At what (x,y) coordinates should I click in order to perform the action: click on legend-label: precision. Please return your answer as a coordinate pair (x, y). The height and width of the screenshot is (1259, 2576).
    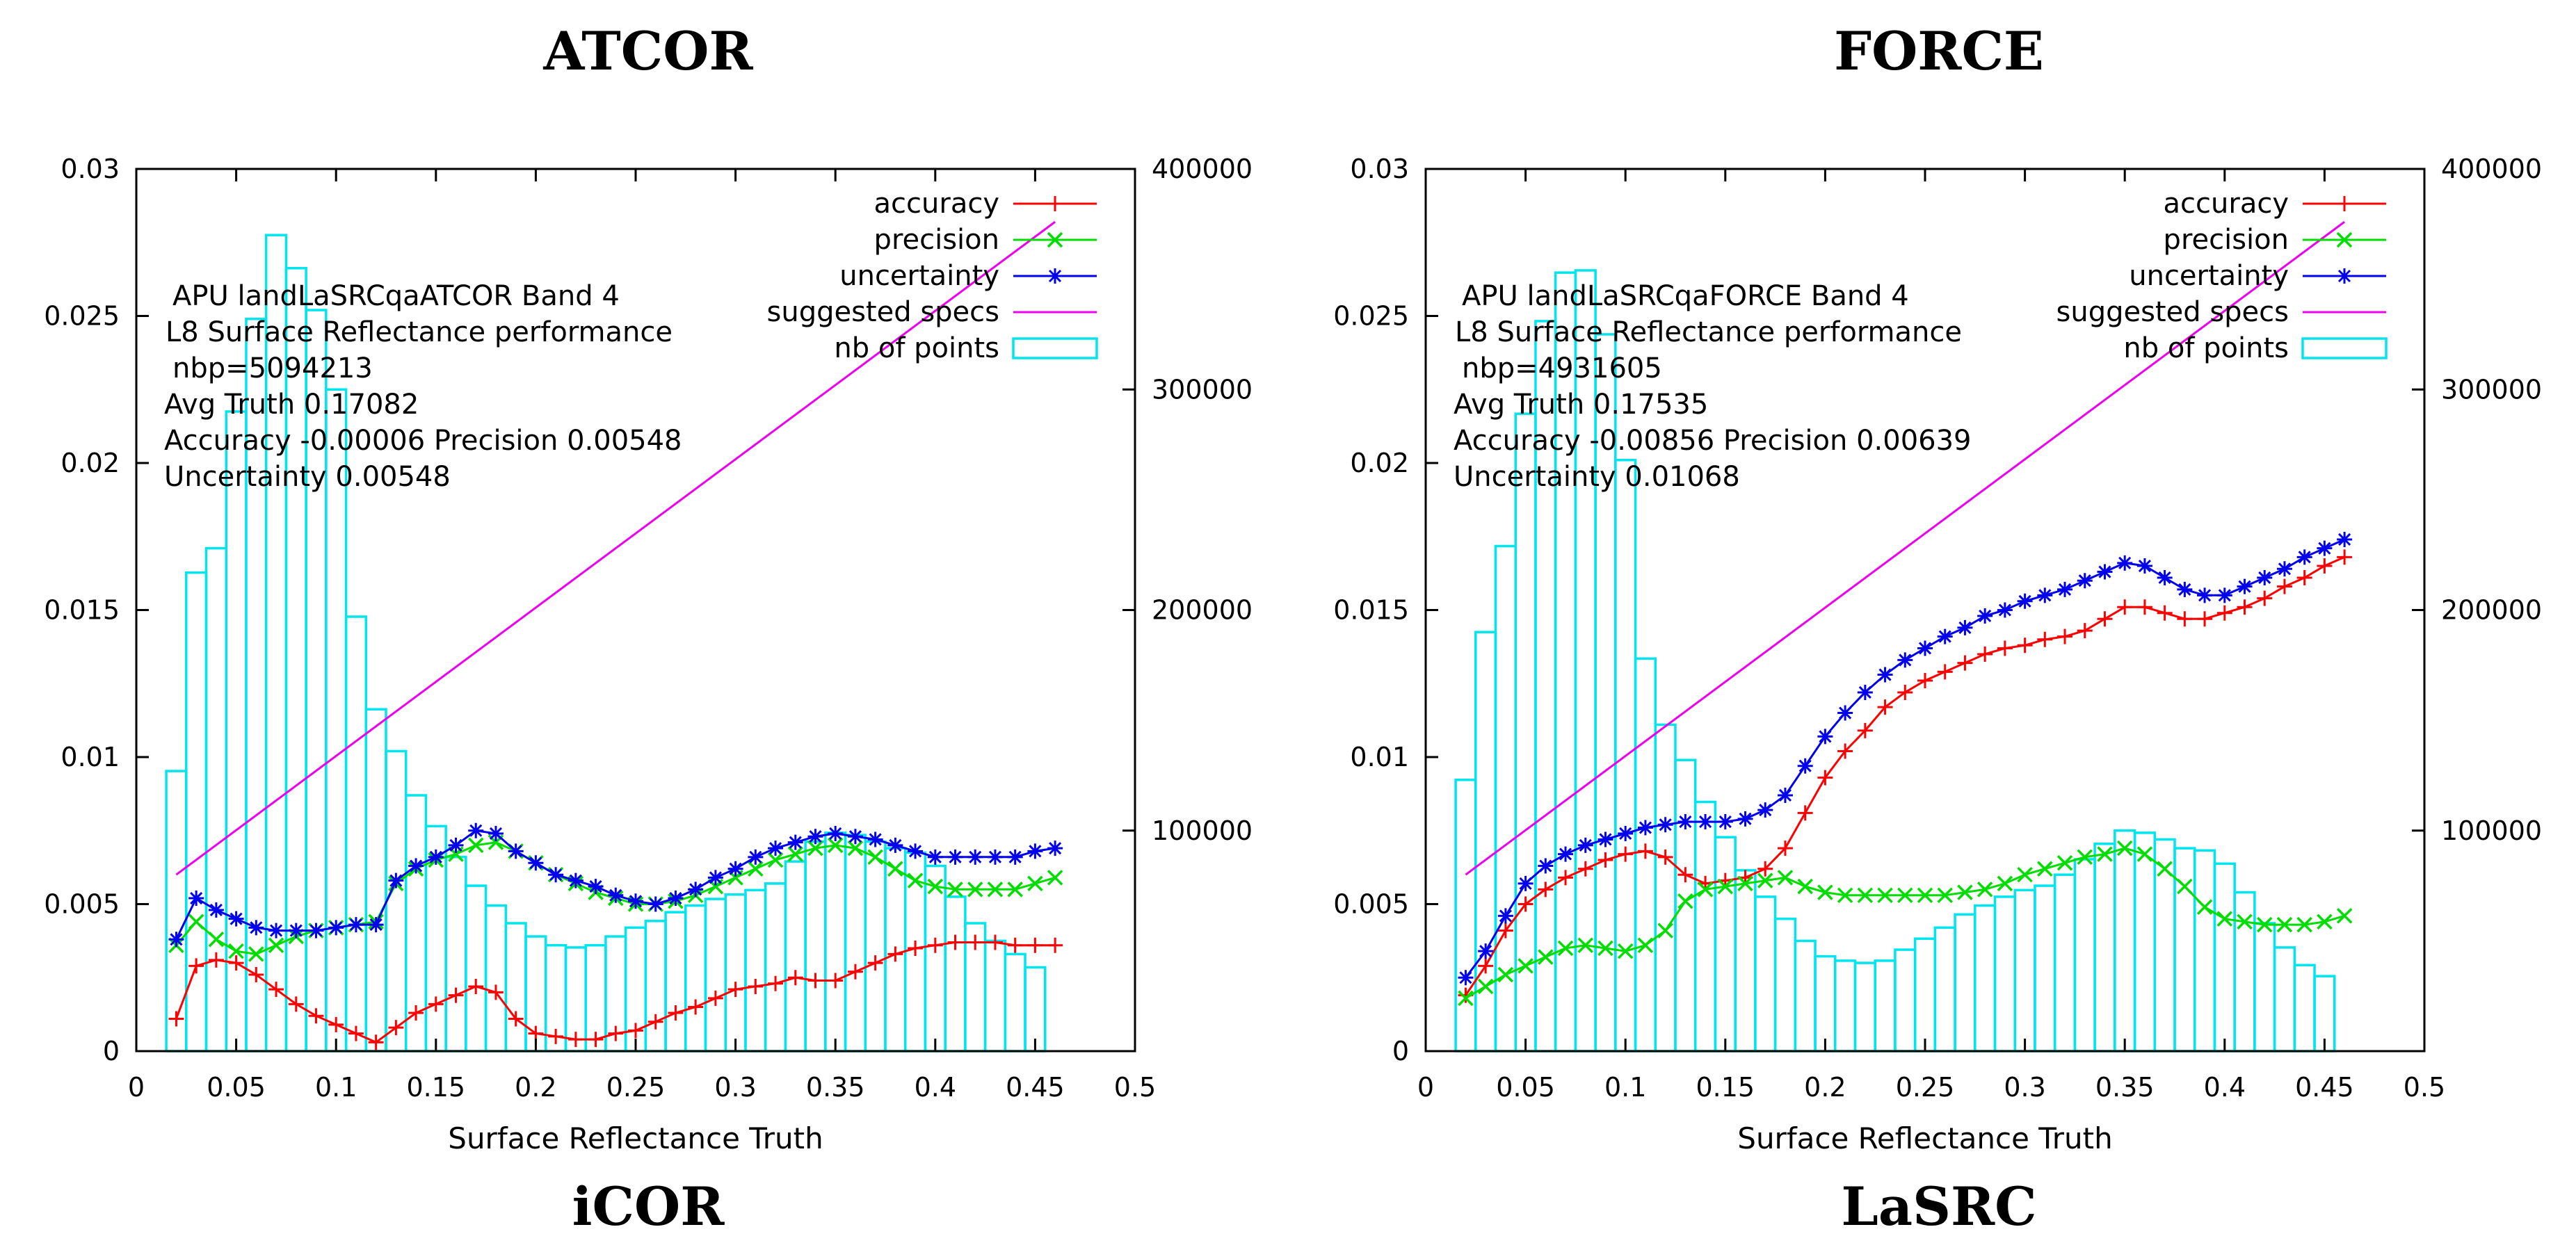
    Looking at the image, I should click on (937, 240).